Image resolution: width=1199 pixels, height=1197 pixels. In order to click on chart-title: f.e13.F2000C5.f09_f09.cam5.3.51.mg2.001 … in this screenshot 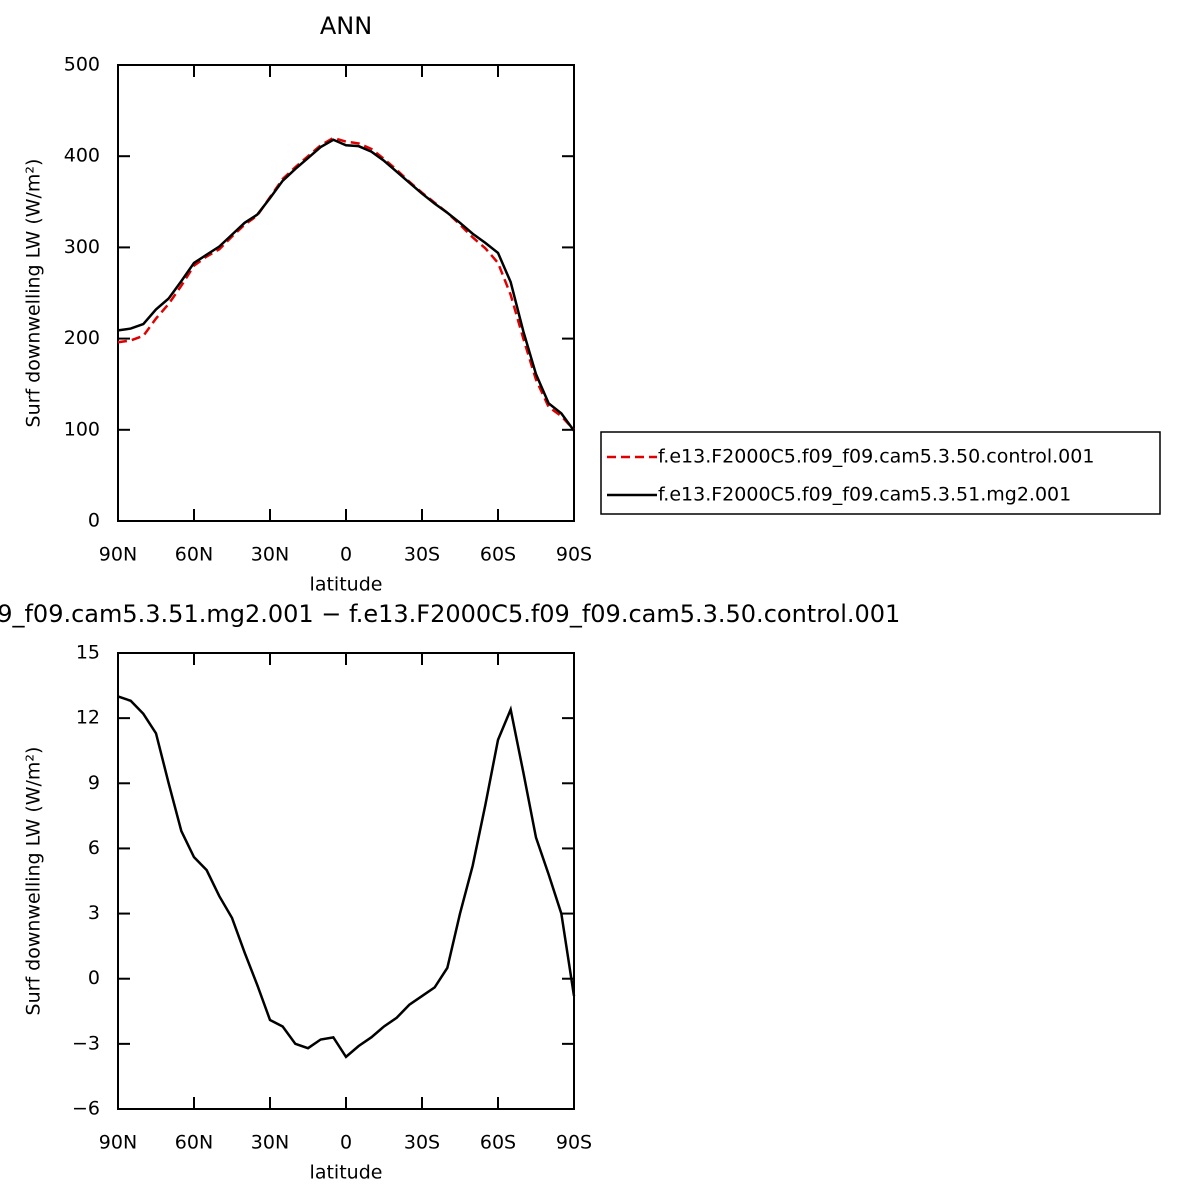, I will do `click(450, 614)`.